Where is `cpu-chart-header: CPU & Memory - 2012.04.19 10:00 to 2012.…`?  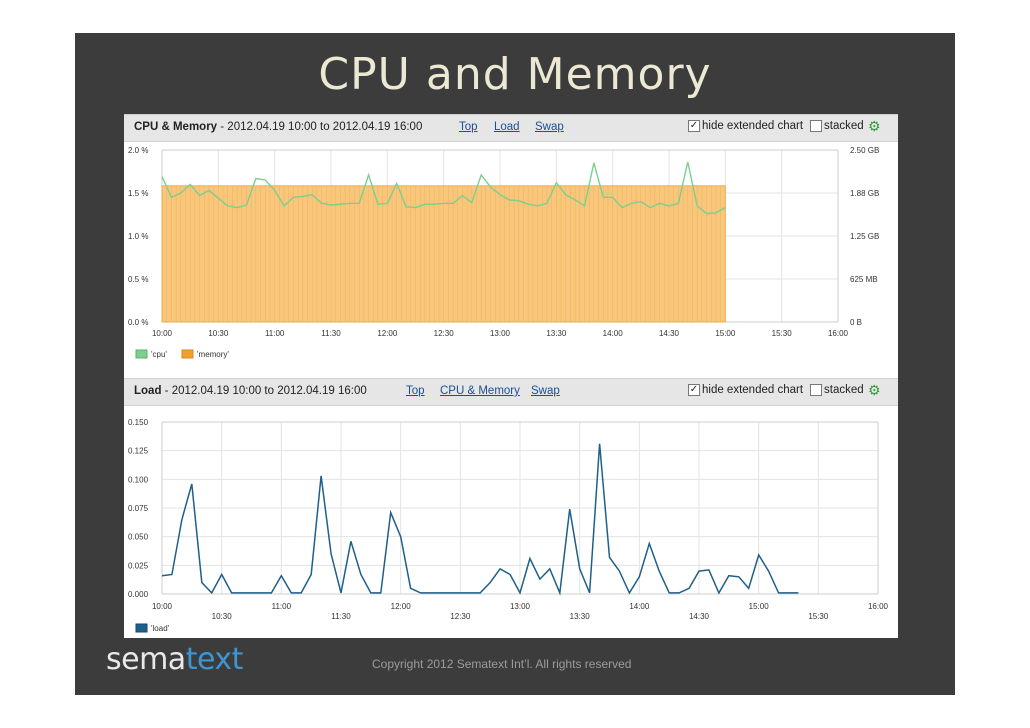 cpu-chart-header: CPU & Memory - 2012.04.19 10:00 to 2012.… is located at coordinates (511, 128).